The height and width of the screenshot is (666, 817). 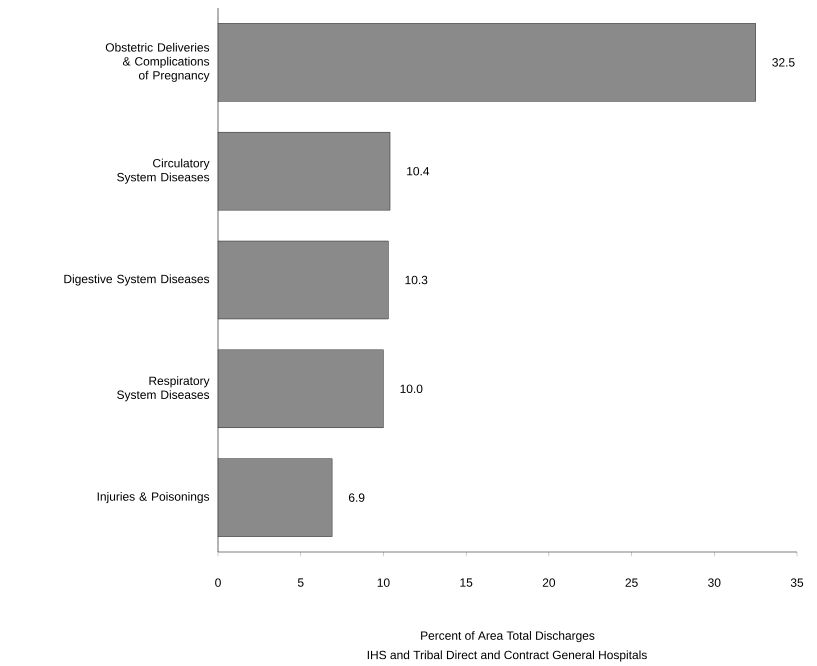 I want to click on text: IHS and Tribal Direct and Contract General Hospitals, so click(x=507, y=656).